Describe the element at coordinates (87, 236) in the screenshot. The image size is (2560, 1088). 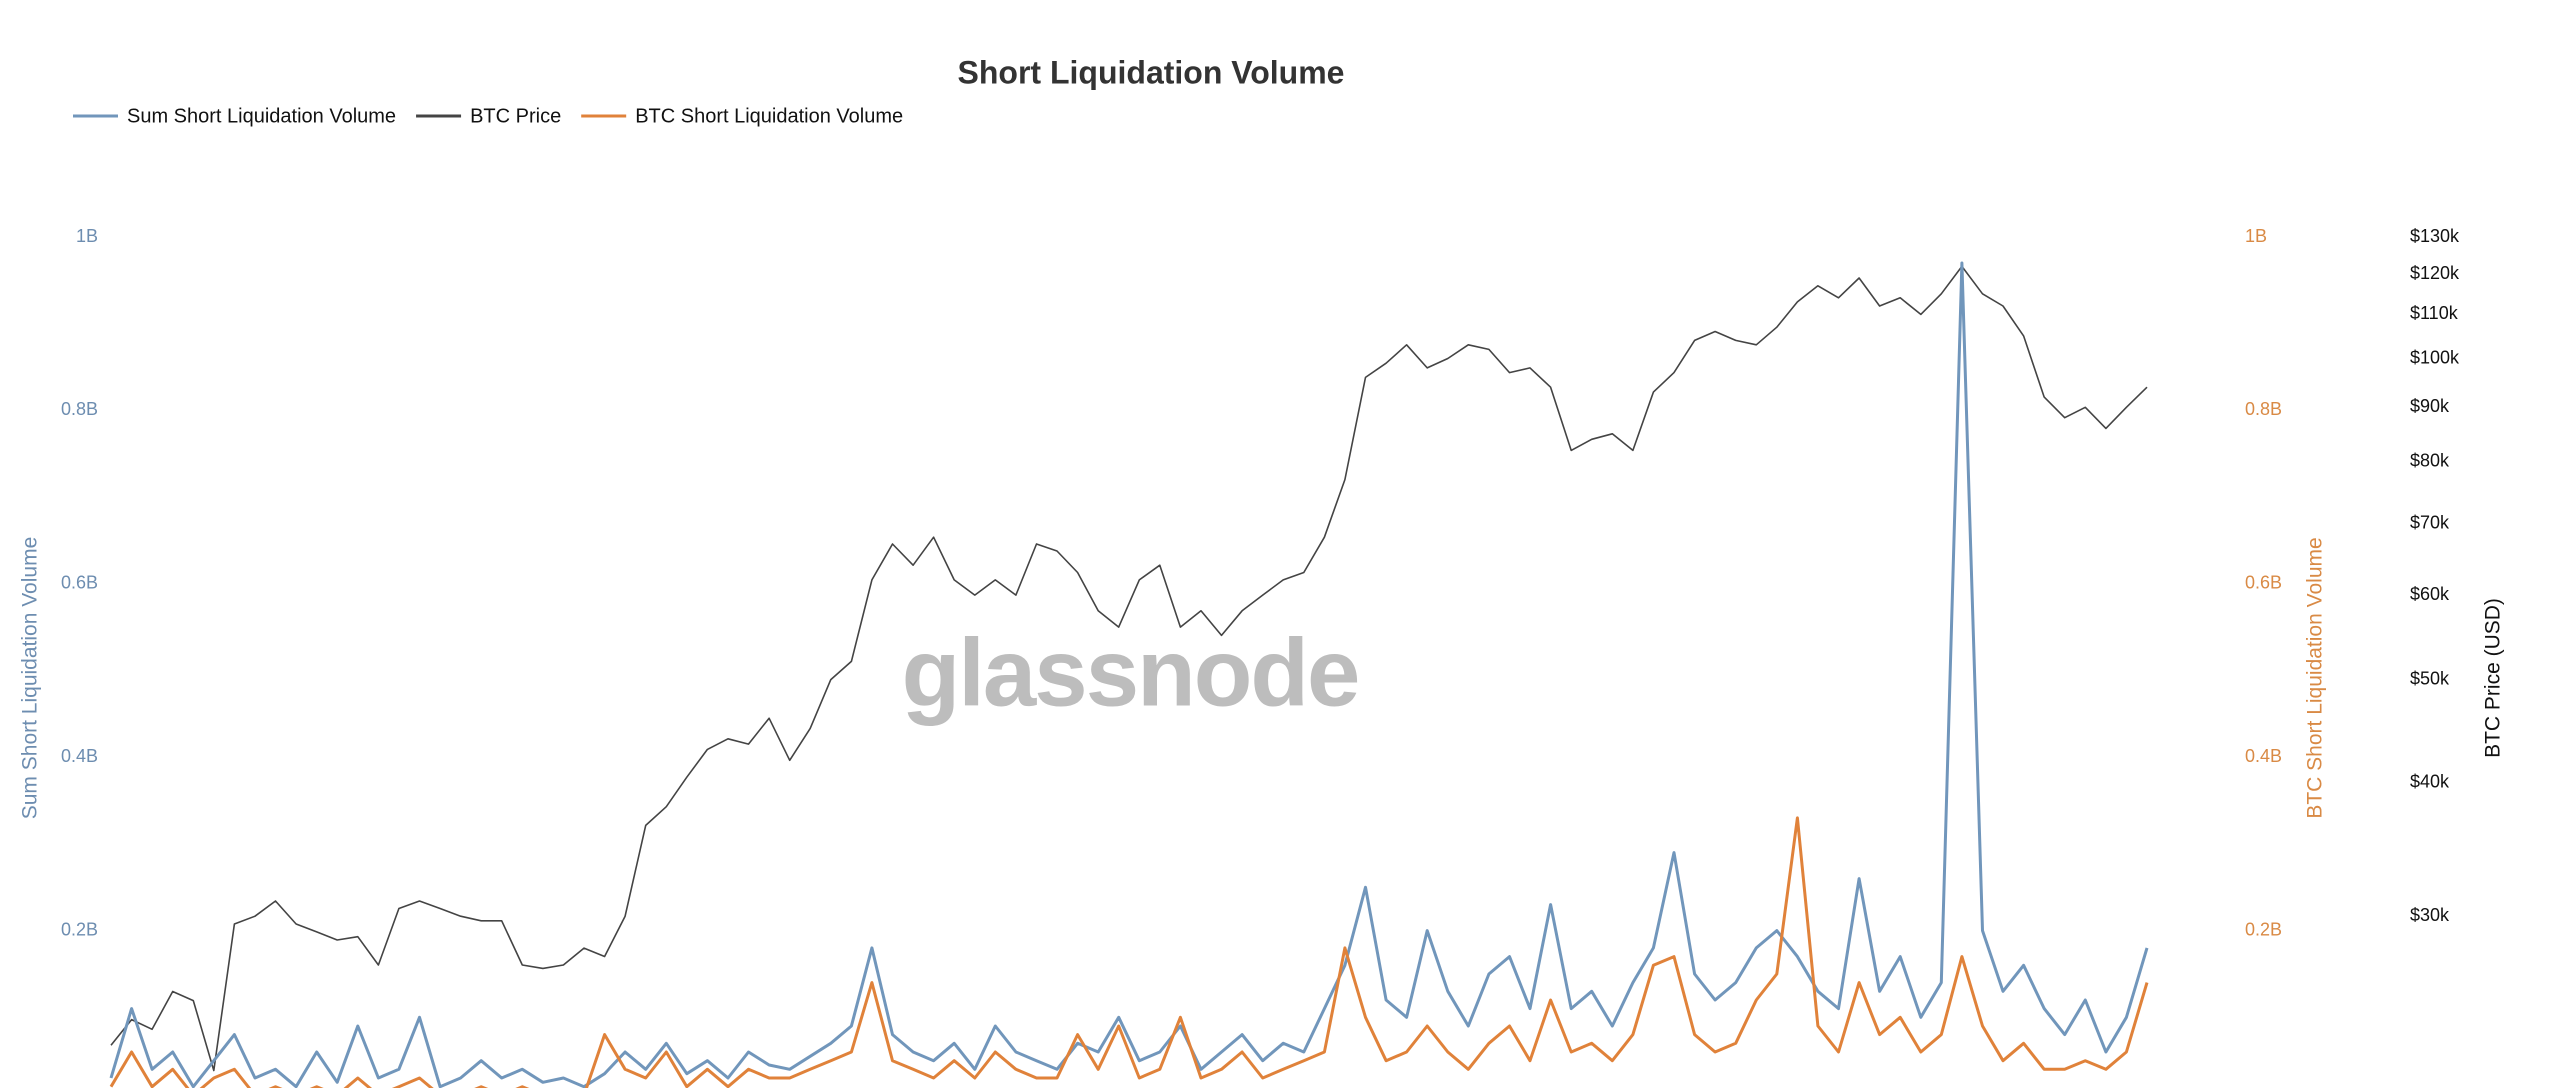
I see `y-tick-label: 1B` at that location.